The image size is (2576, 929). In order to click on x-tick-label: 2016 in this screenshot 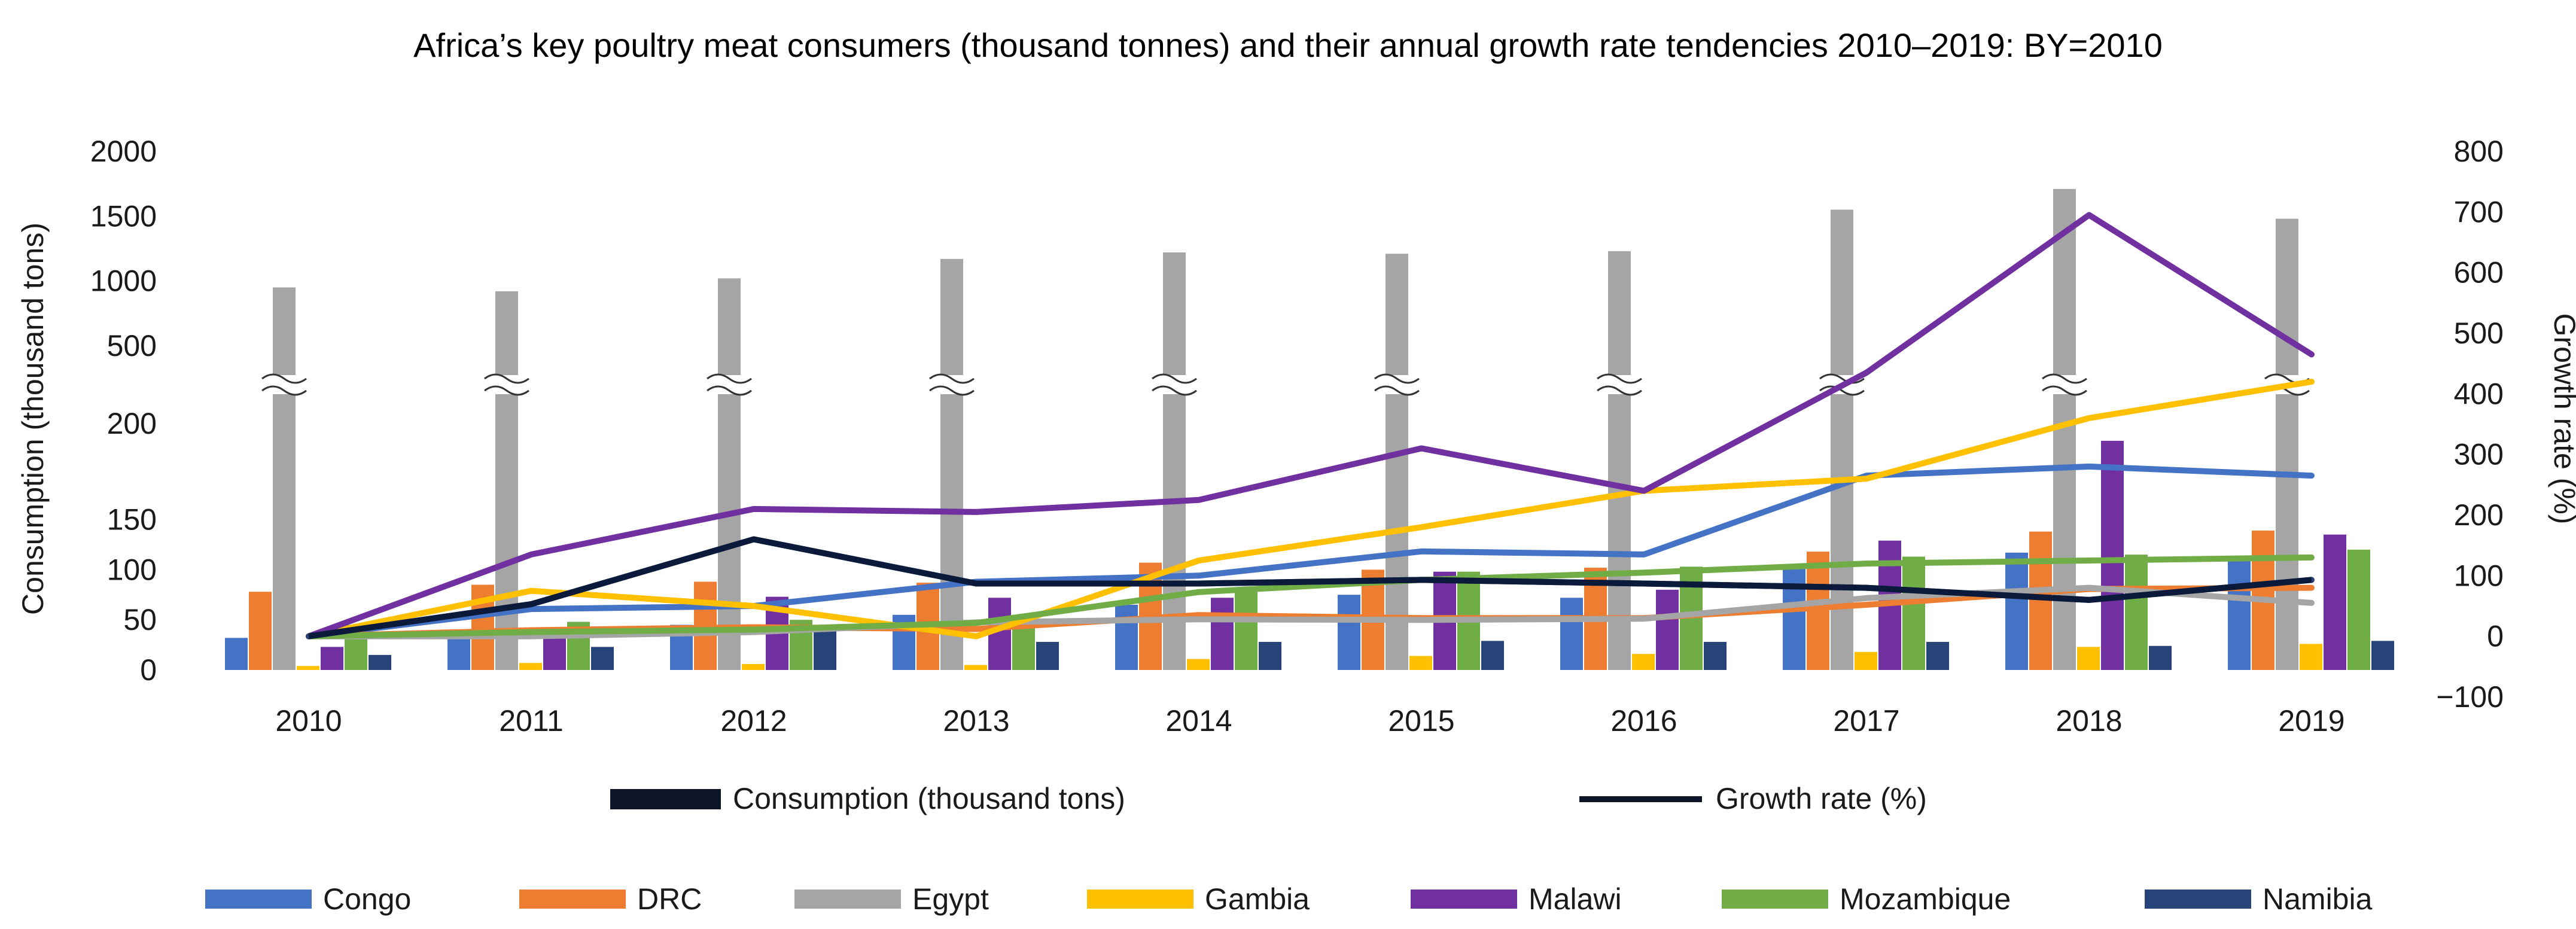, I will do `click(1643, 721)`.